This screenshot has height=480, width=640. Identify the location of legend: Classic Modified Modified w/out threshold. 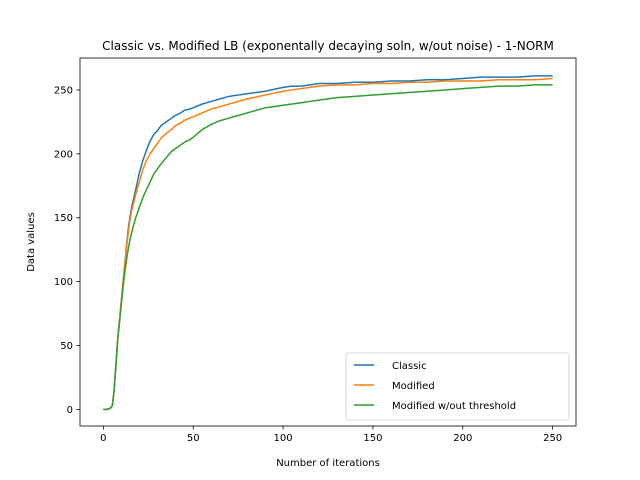
(457, 386).